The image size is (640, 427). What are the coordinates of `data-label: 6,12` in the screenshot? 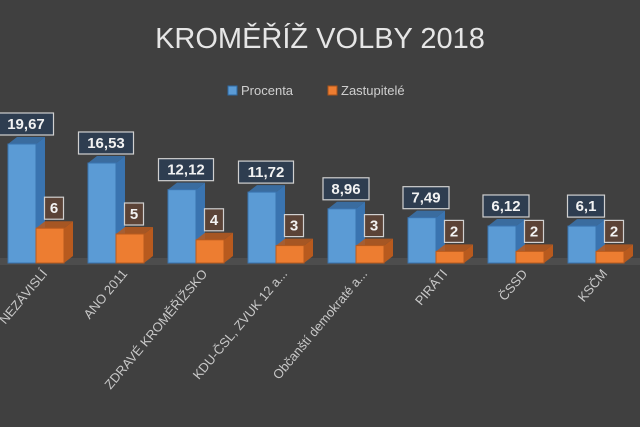 It's located at (505, 206).